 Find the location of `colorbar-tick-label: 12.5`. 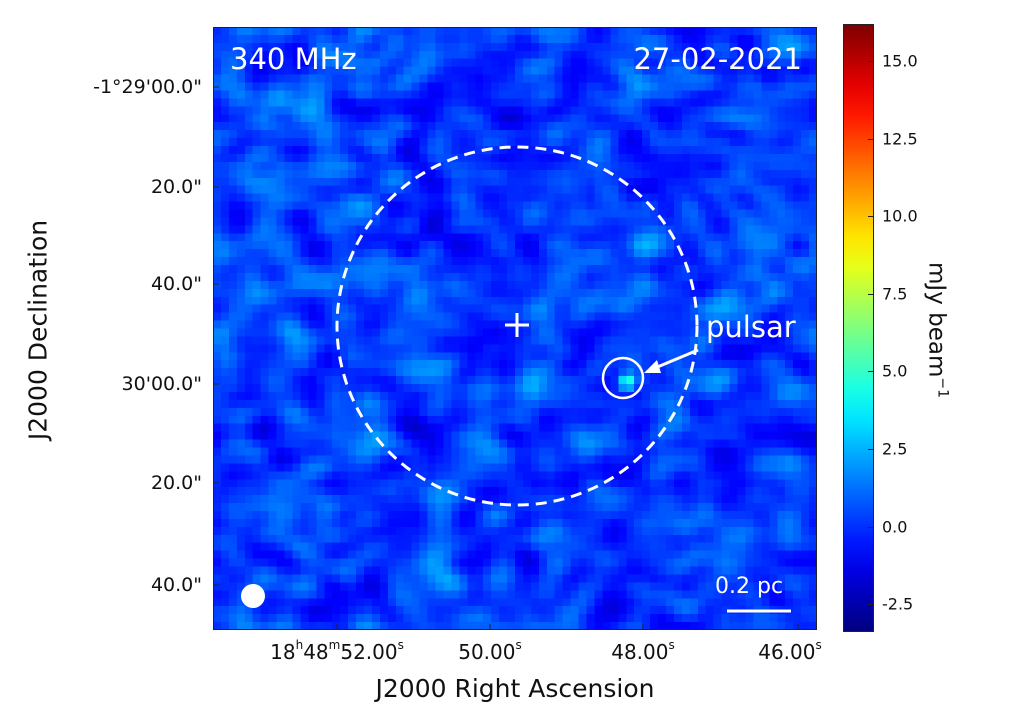

colorbar-tick-label: 12.5 is located at coordinates (900, 139).